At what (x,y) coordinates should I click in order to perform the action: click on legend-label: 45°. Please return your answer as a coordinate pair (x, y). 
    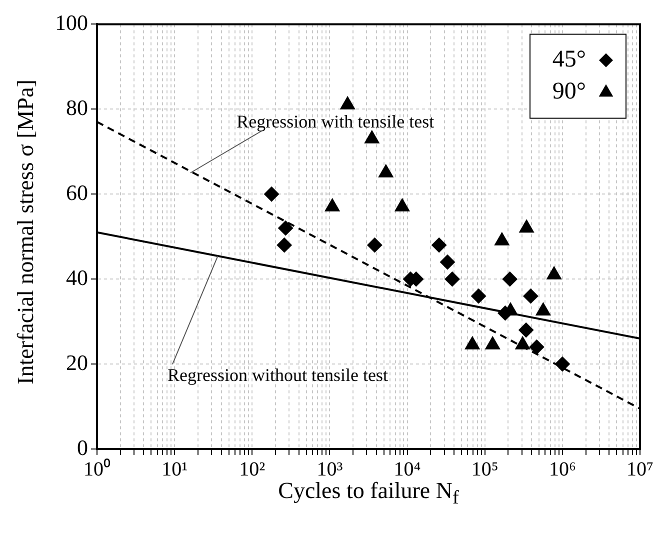
    Looking at the image, I should click on (569, 59).